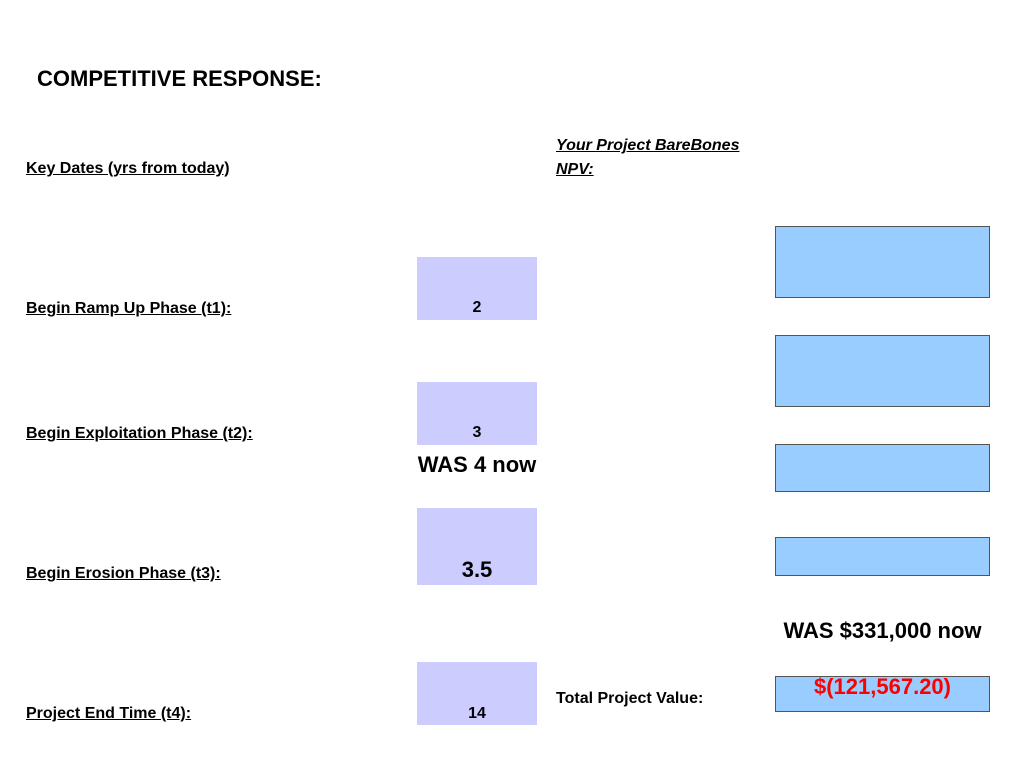 The height and width of the screenshot is (768, 1024). What do you see at coordinates (477, 546) in the screenshot?
I see `erosion-input: 3.5` at bounding box center [477, 546].